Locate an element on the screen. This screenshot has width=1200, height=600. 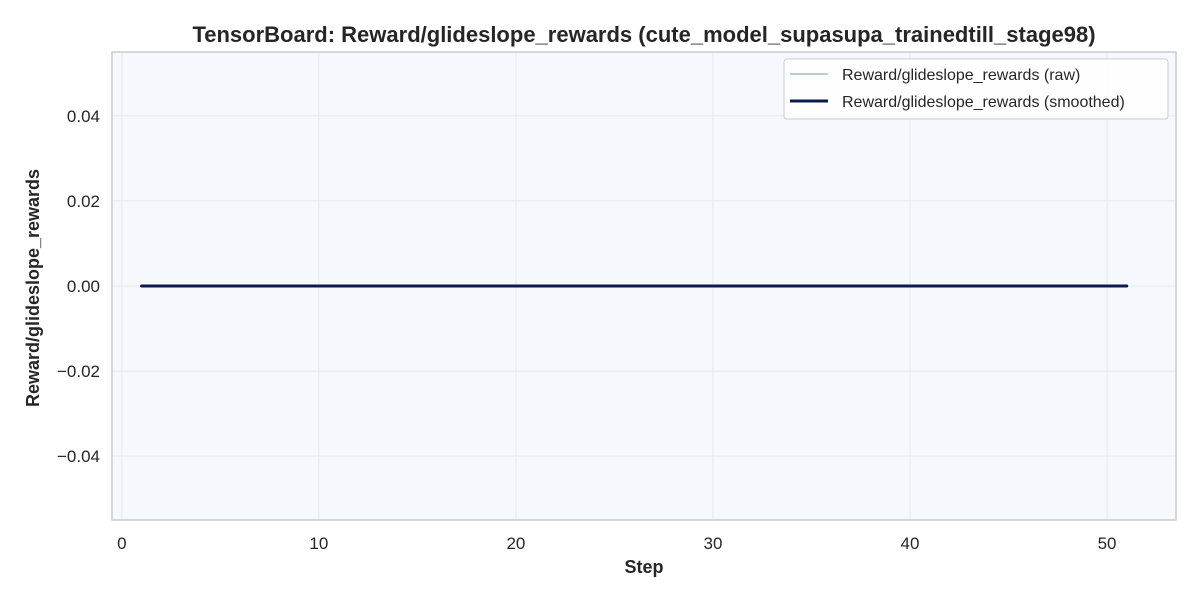
x-tick-label: 20 is located at coordinates (515, 543).